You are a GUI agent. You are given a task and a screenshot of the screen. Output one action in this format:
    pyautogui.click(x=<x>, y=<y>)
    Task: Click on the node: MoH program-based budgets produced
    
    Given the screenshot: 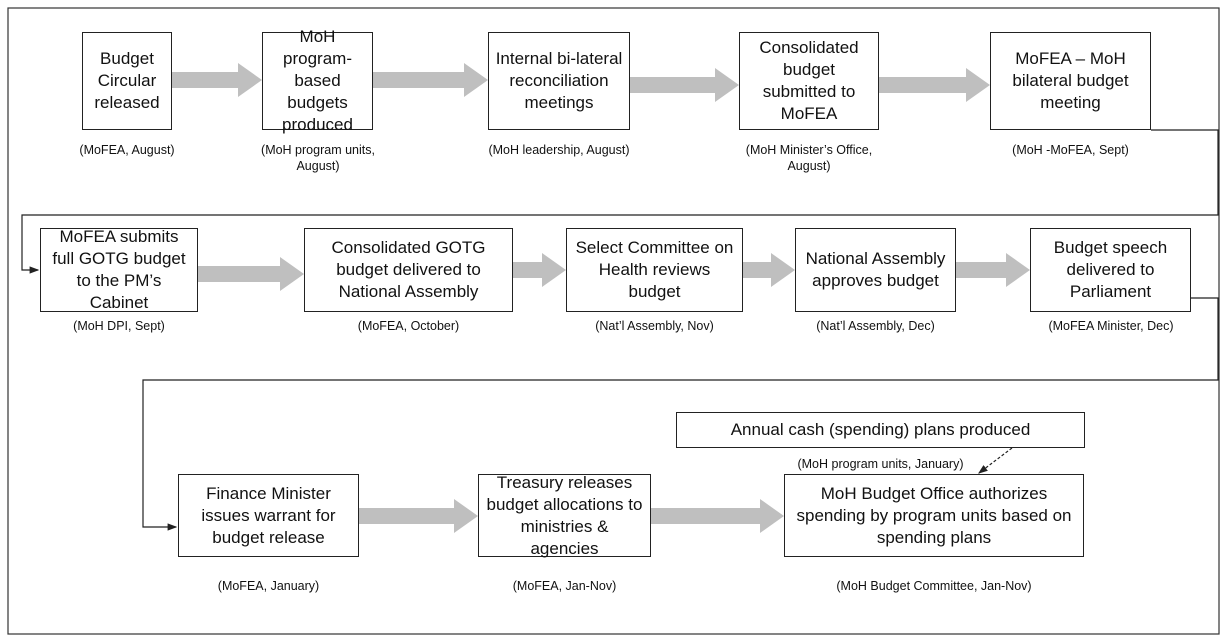 What is the action you would take?
    pyautogui.click(x=317, y=80)
    